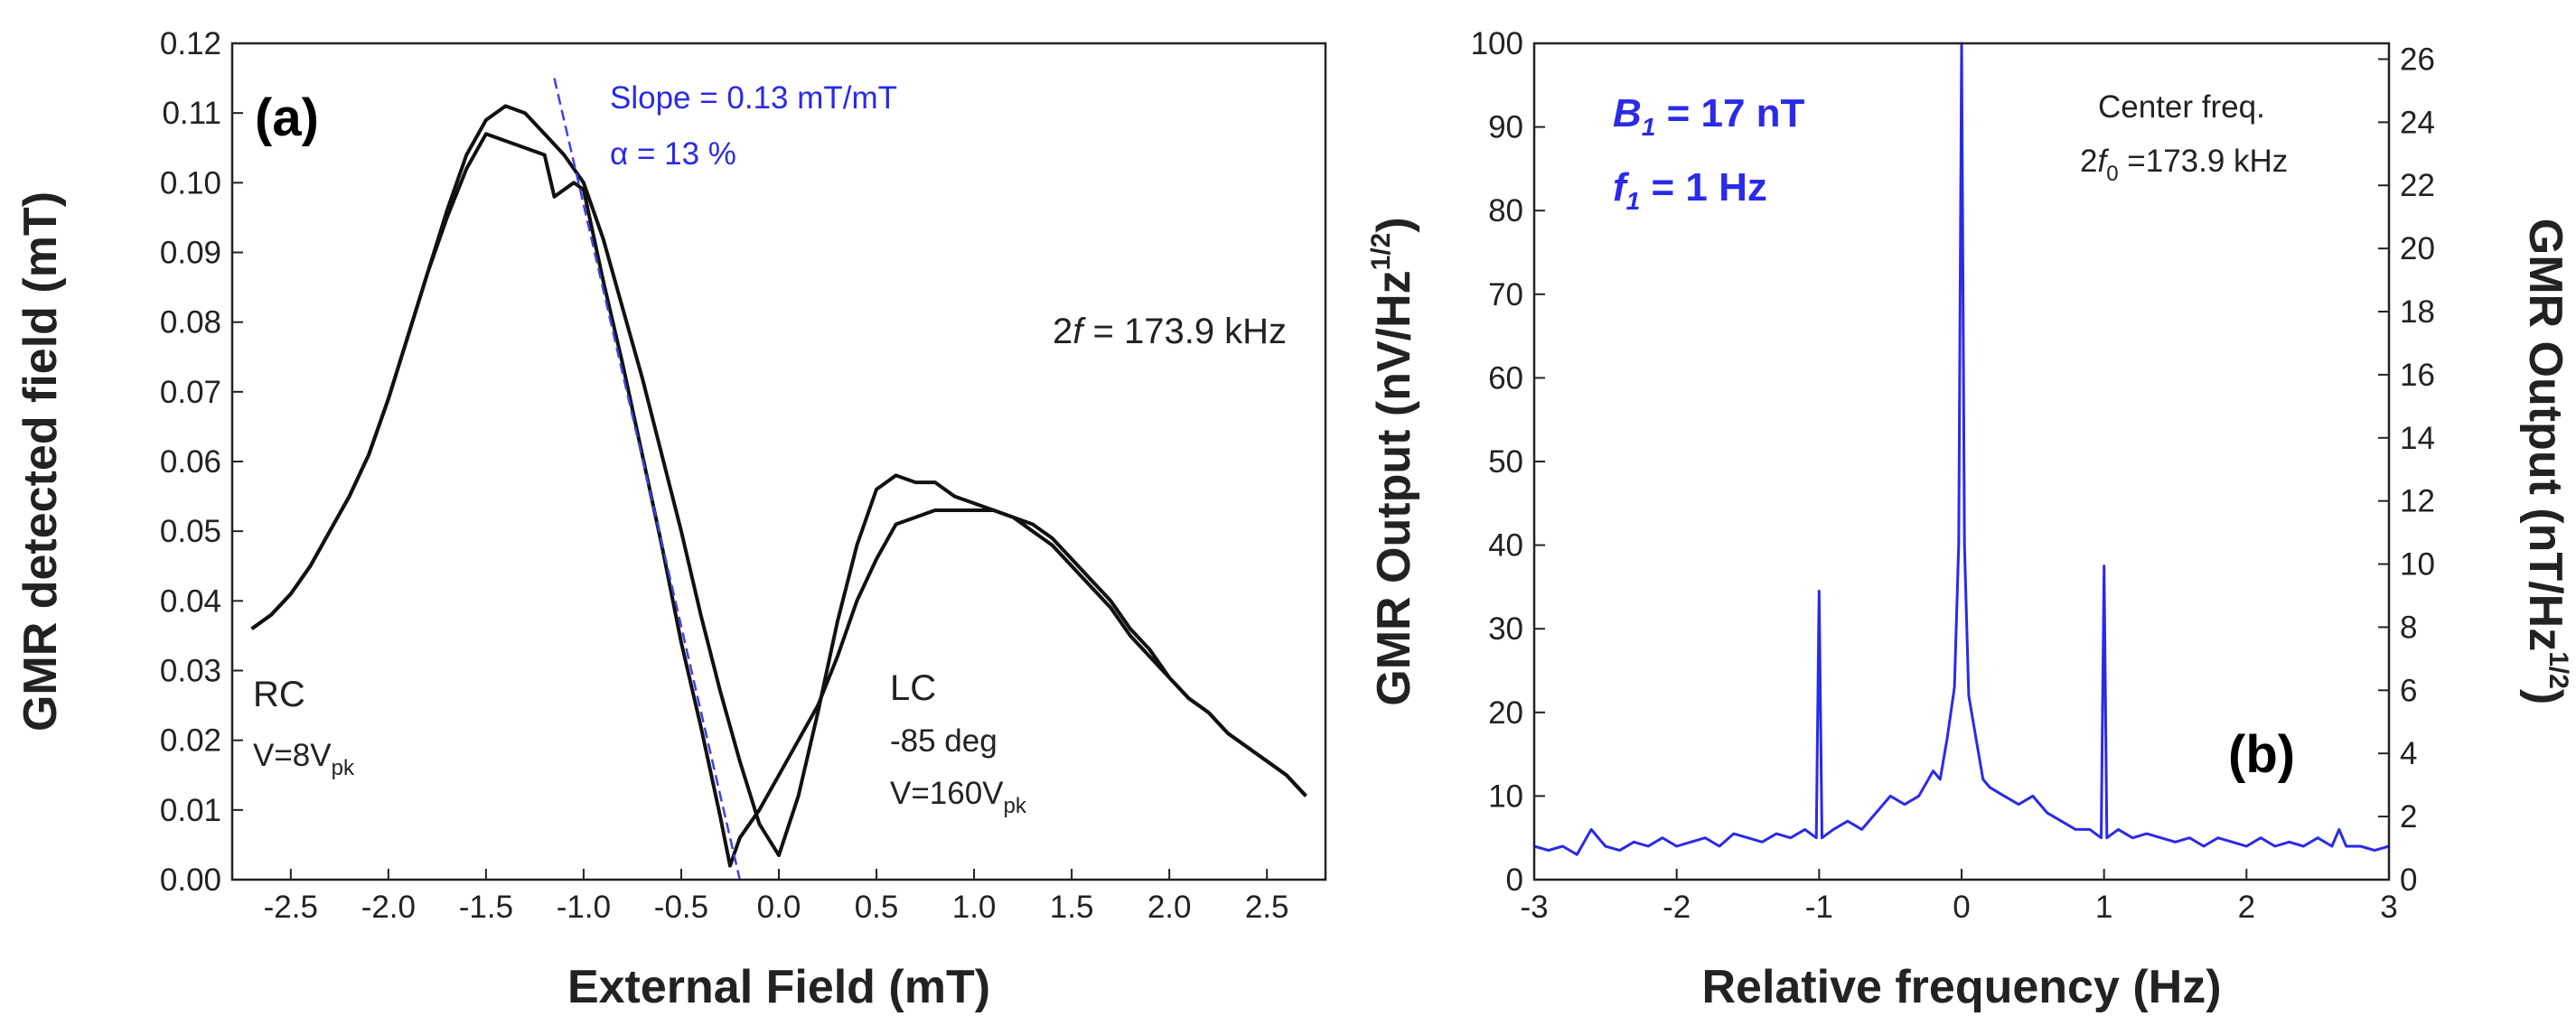 The width and height of the screenshot is (2576, 1035). I want to click on lc-label: LC, so click(913, 688).